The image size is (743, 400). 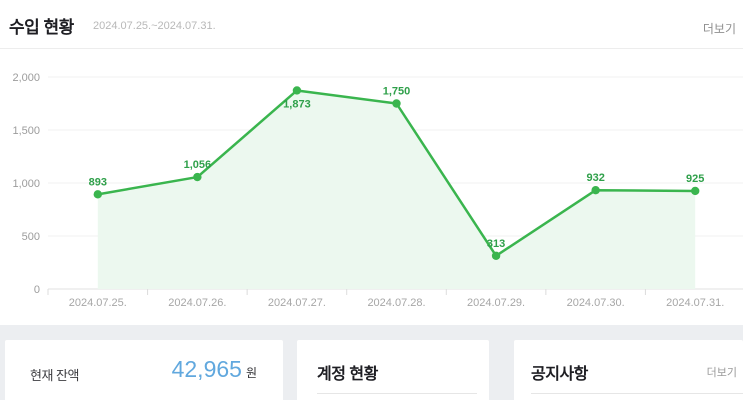 I want to click on chart-value-label: 1,750, so click(x=397, y=92).